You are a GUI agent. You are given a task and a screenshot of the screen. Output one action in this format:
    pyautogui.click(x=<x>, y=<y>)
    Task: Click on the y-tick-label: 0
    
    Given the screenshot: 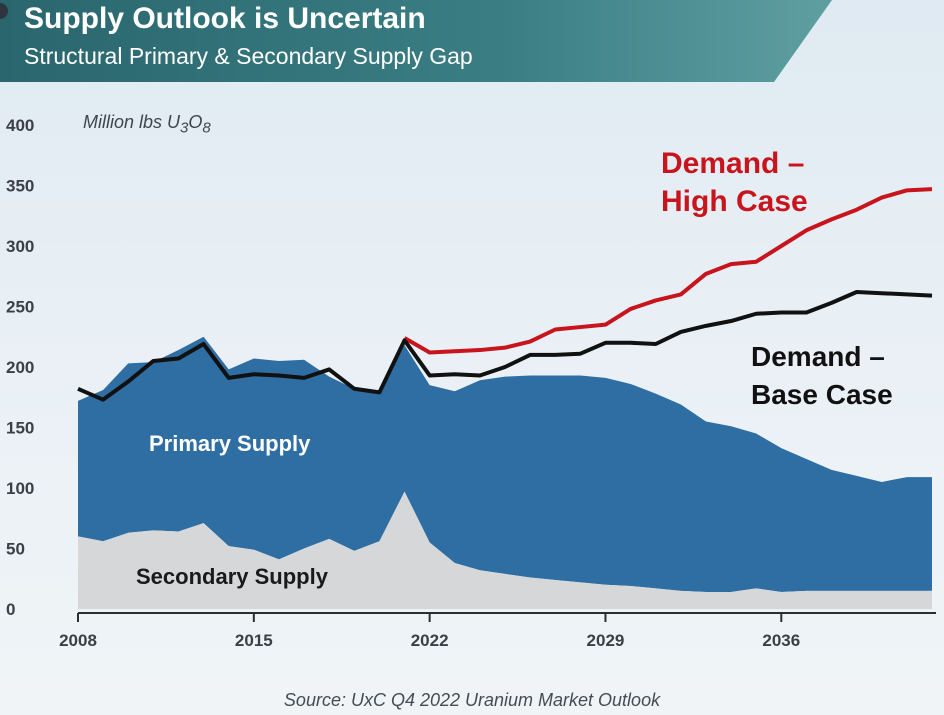 What is the action you would take?
    pyautogui.click(x=10, y=609)
    